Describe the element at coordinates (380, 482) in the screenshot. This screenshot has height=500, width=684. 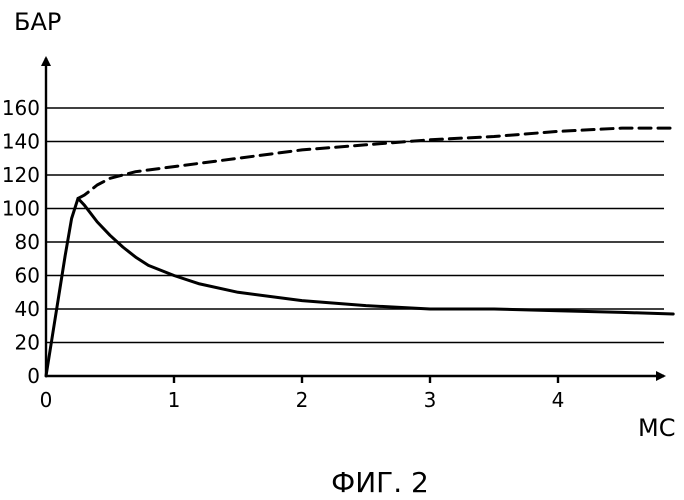
I see `figure-caption: ФИГ. 2` at that location.